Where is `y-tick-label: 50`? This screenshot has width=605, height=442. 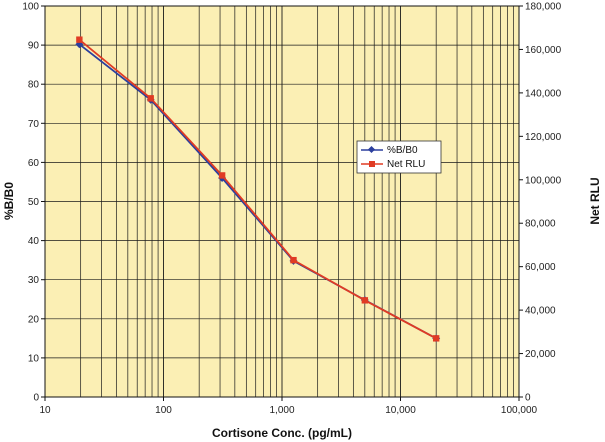 y-tick-label: 50 is located at coordinates (34, 202).